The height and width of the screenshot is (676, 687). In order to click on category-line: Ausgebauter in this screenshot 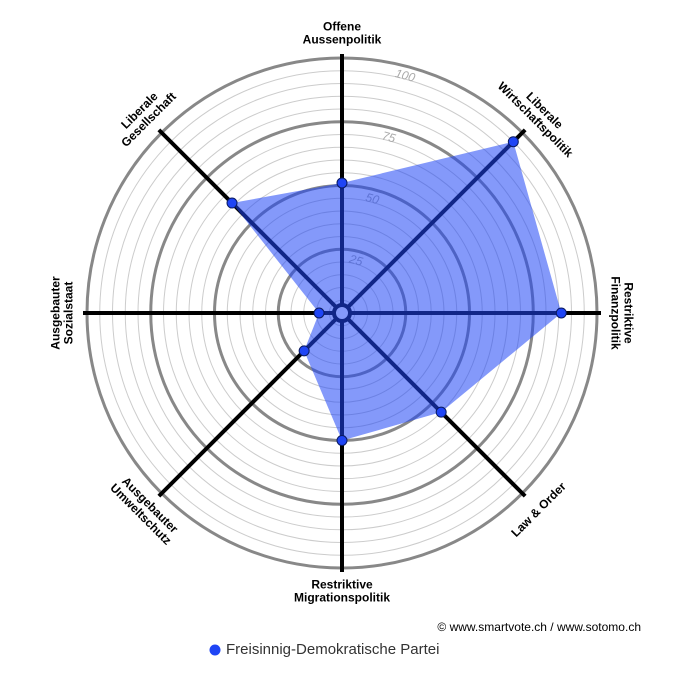, I will do `click(56, 313)`.